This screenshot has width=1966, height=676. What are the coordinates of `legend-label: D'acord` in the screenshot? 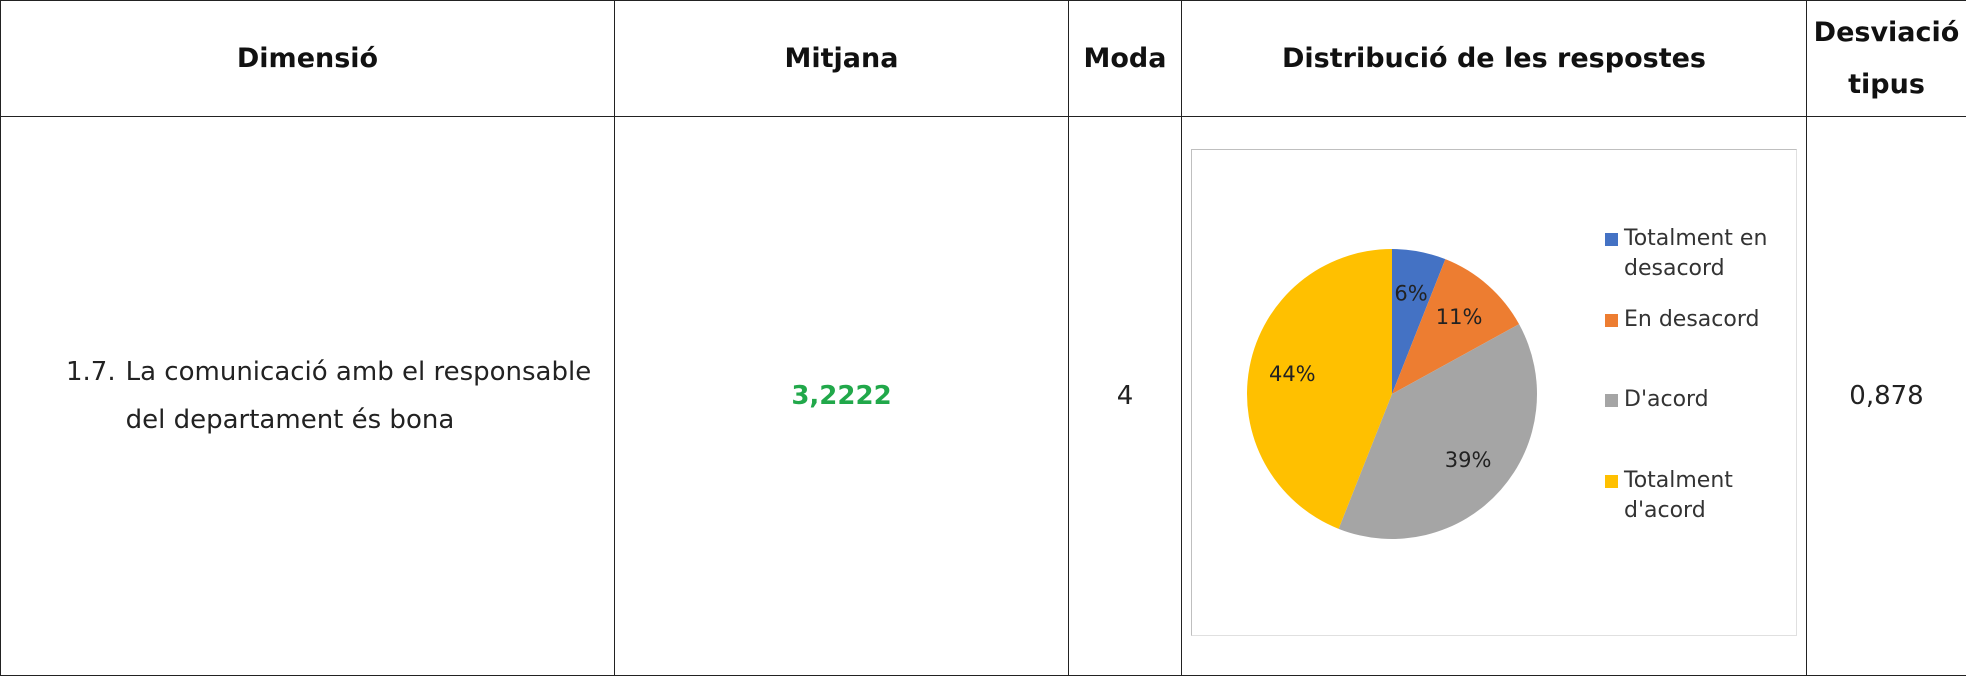 It's located at (1666, 399).